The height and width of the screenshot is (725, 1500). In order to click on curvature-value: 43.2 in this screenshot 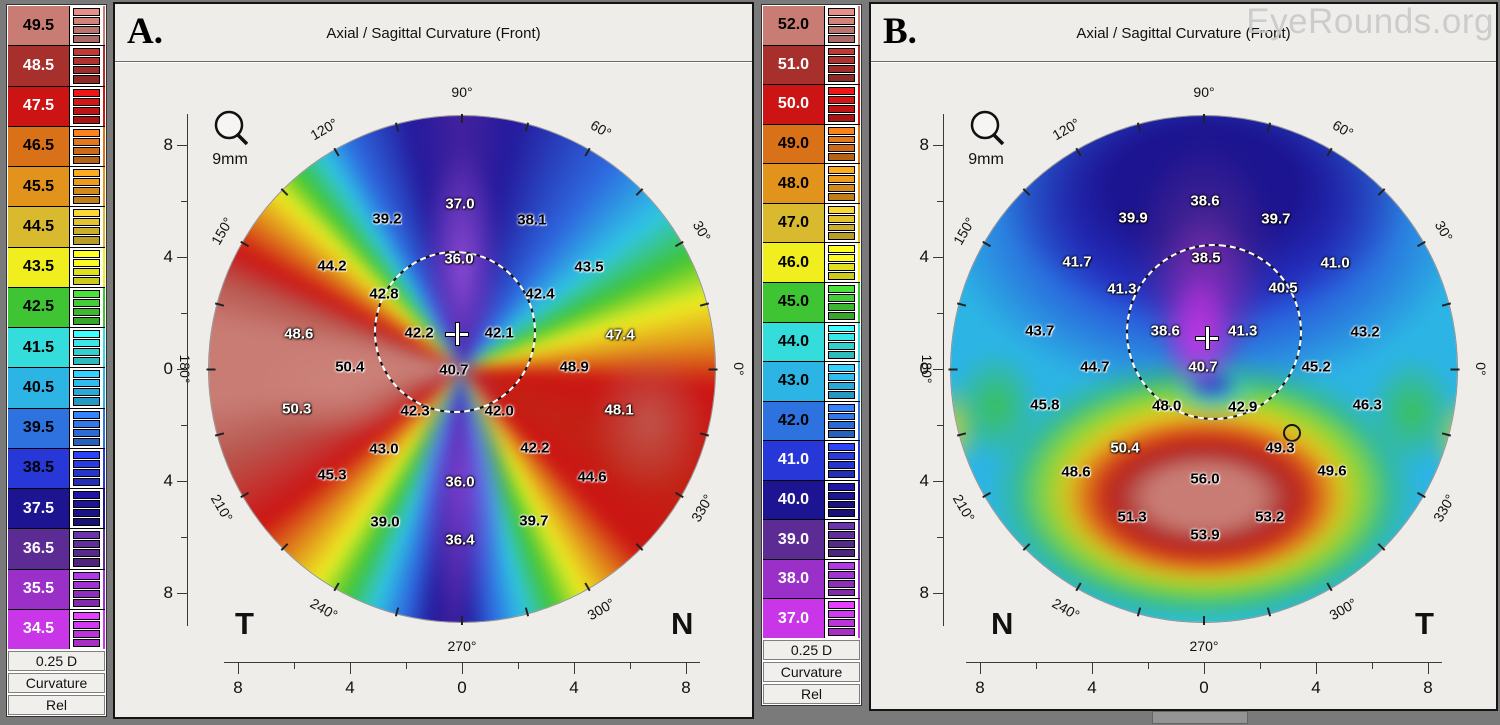, I will do `click(1365, 332)`.